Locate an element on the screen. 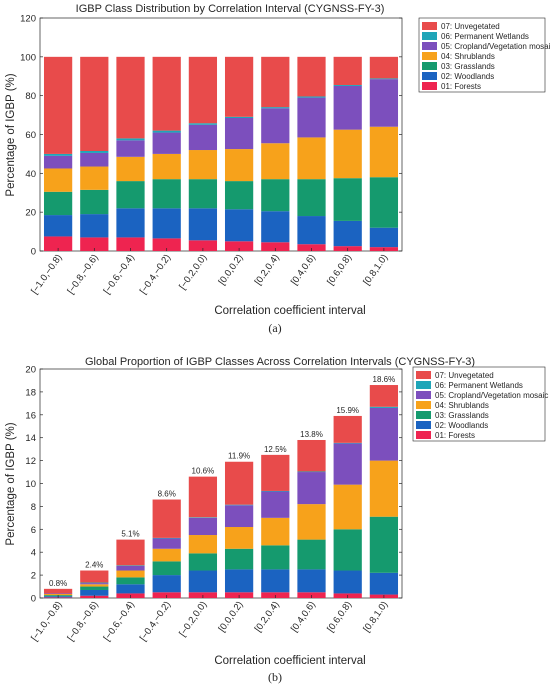 The image size is (550, 686). chart-b-data-label: 13.8% is located at coordinates (311, 434).